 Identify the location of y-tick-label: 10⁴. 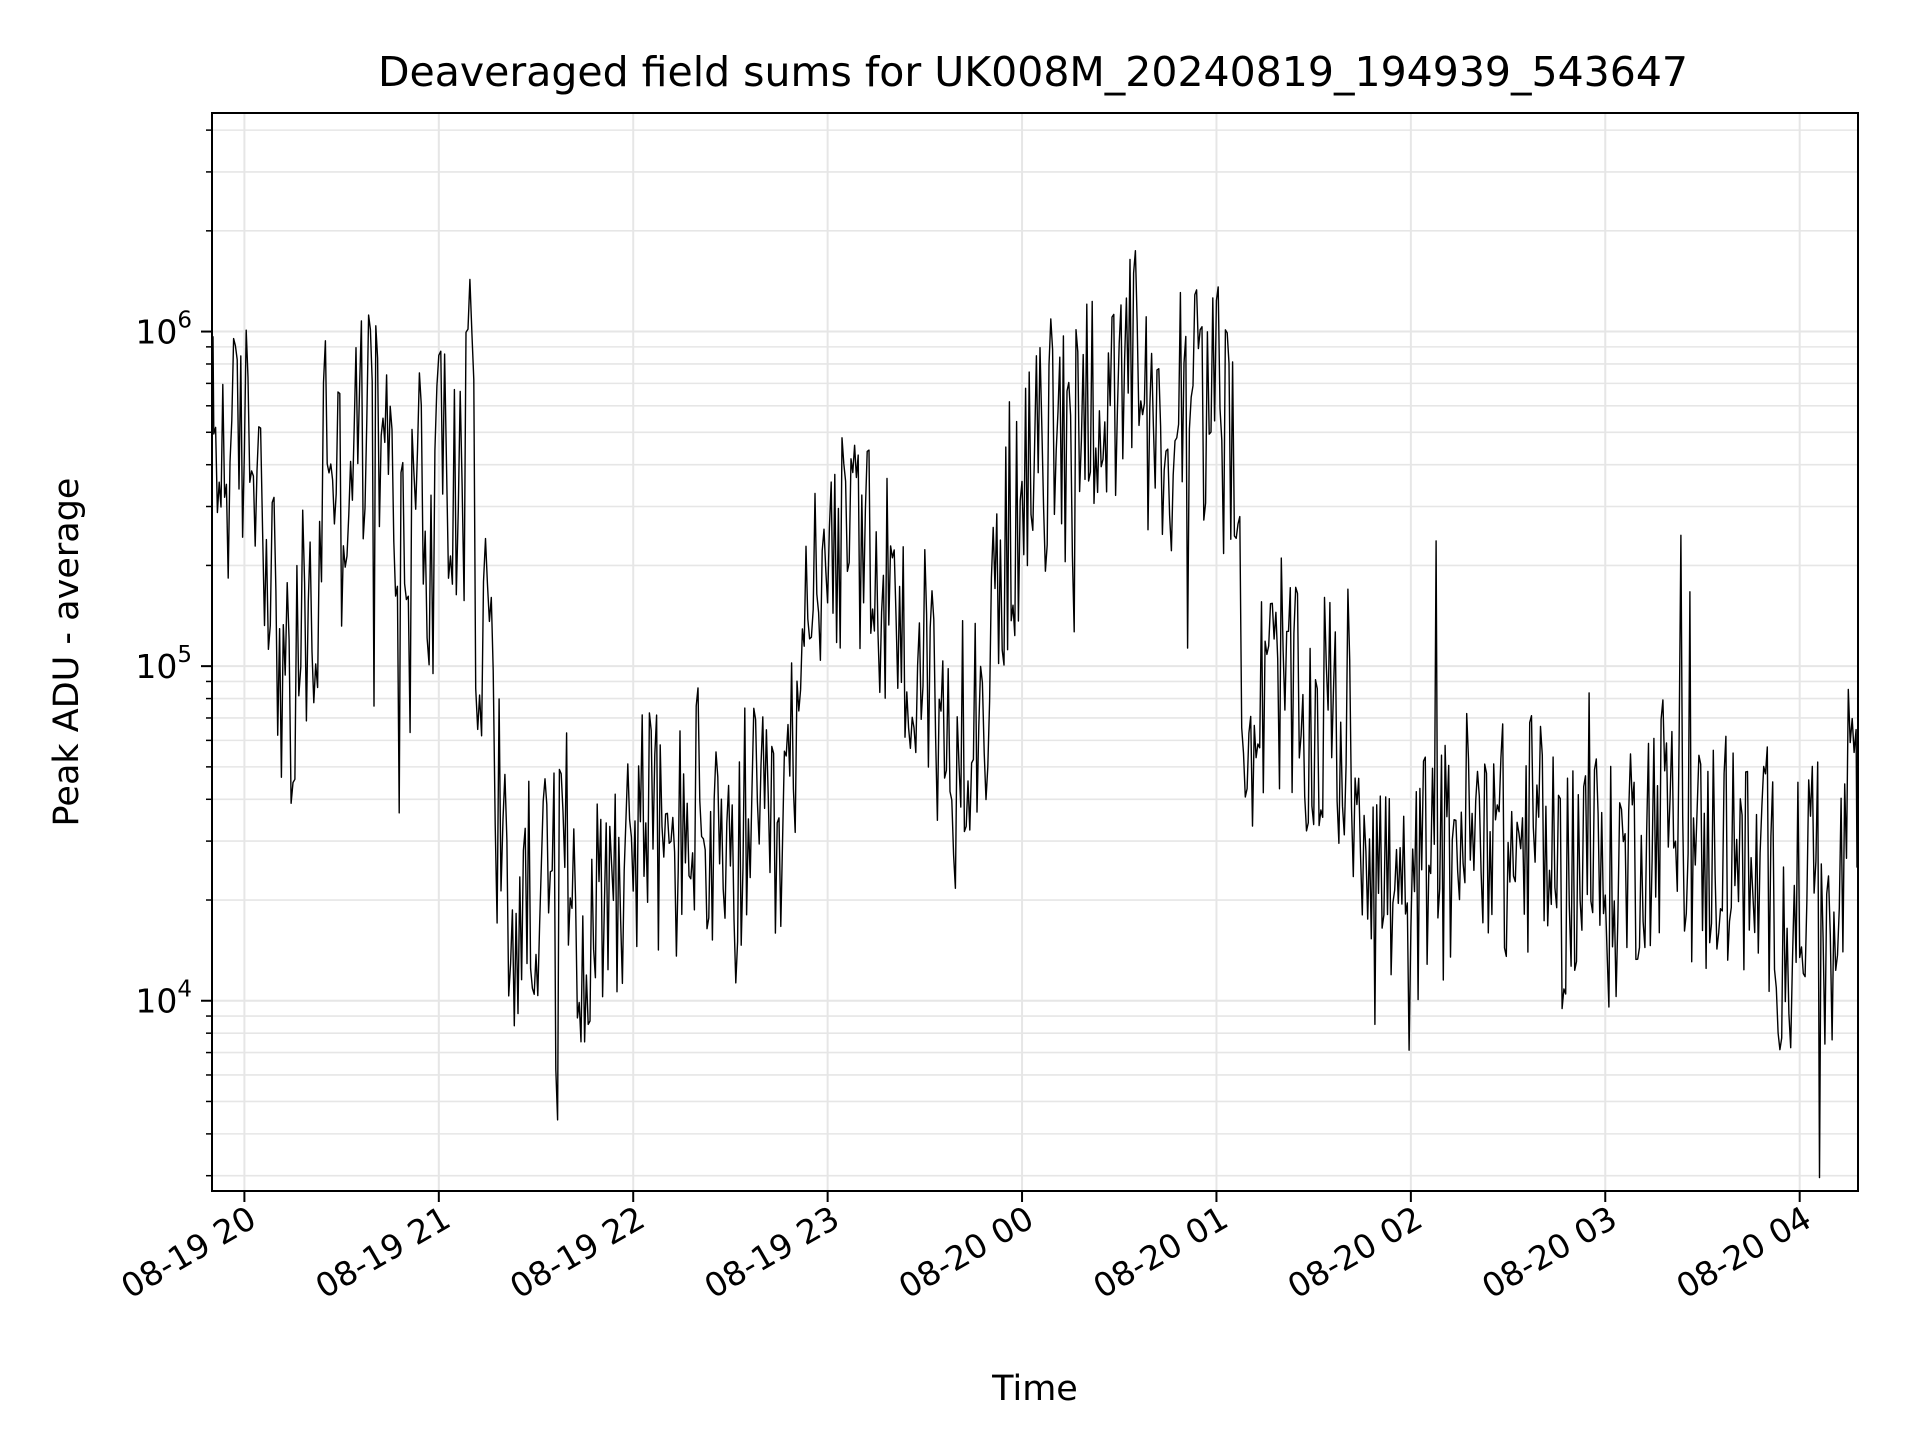
(163, 999).